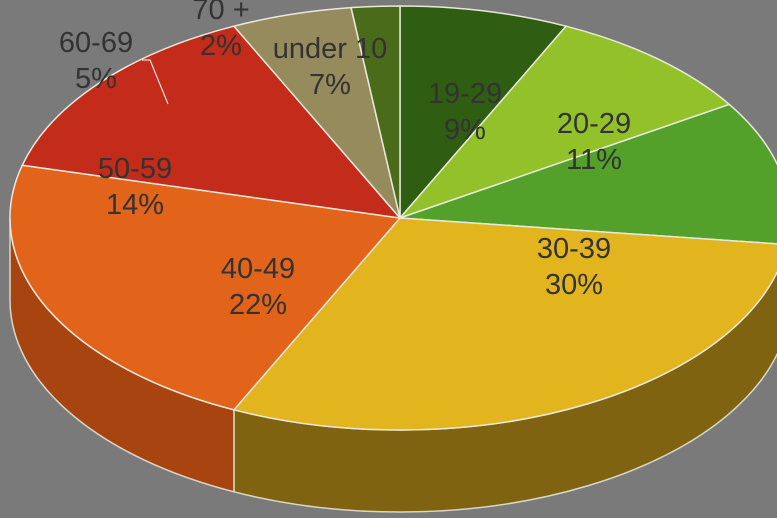 The height and width of the screenshot is (518, 777). I want to click on slice-category-label: 60-69, so click(96, 43).